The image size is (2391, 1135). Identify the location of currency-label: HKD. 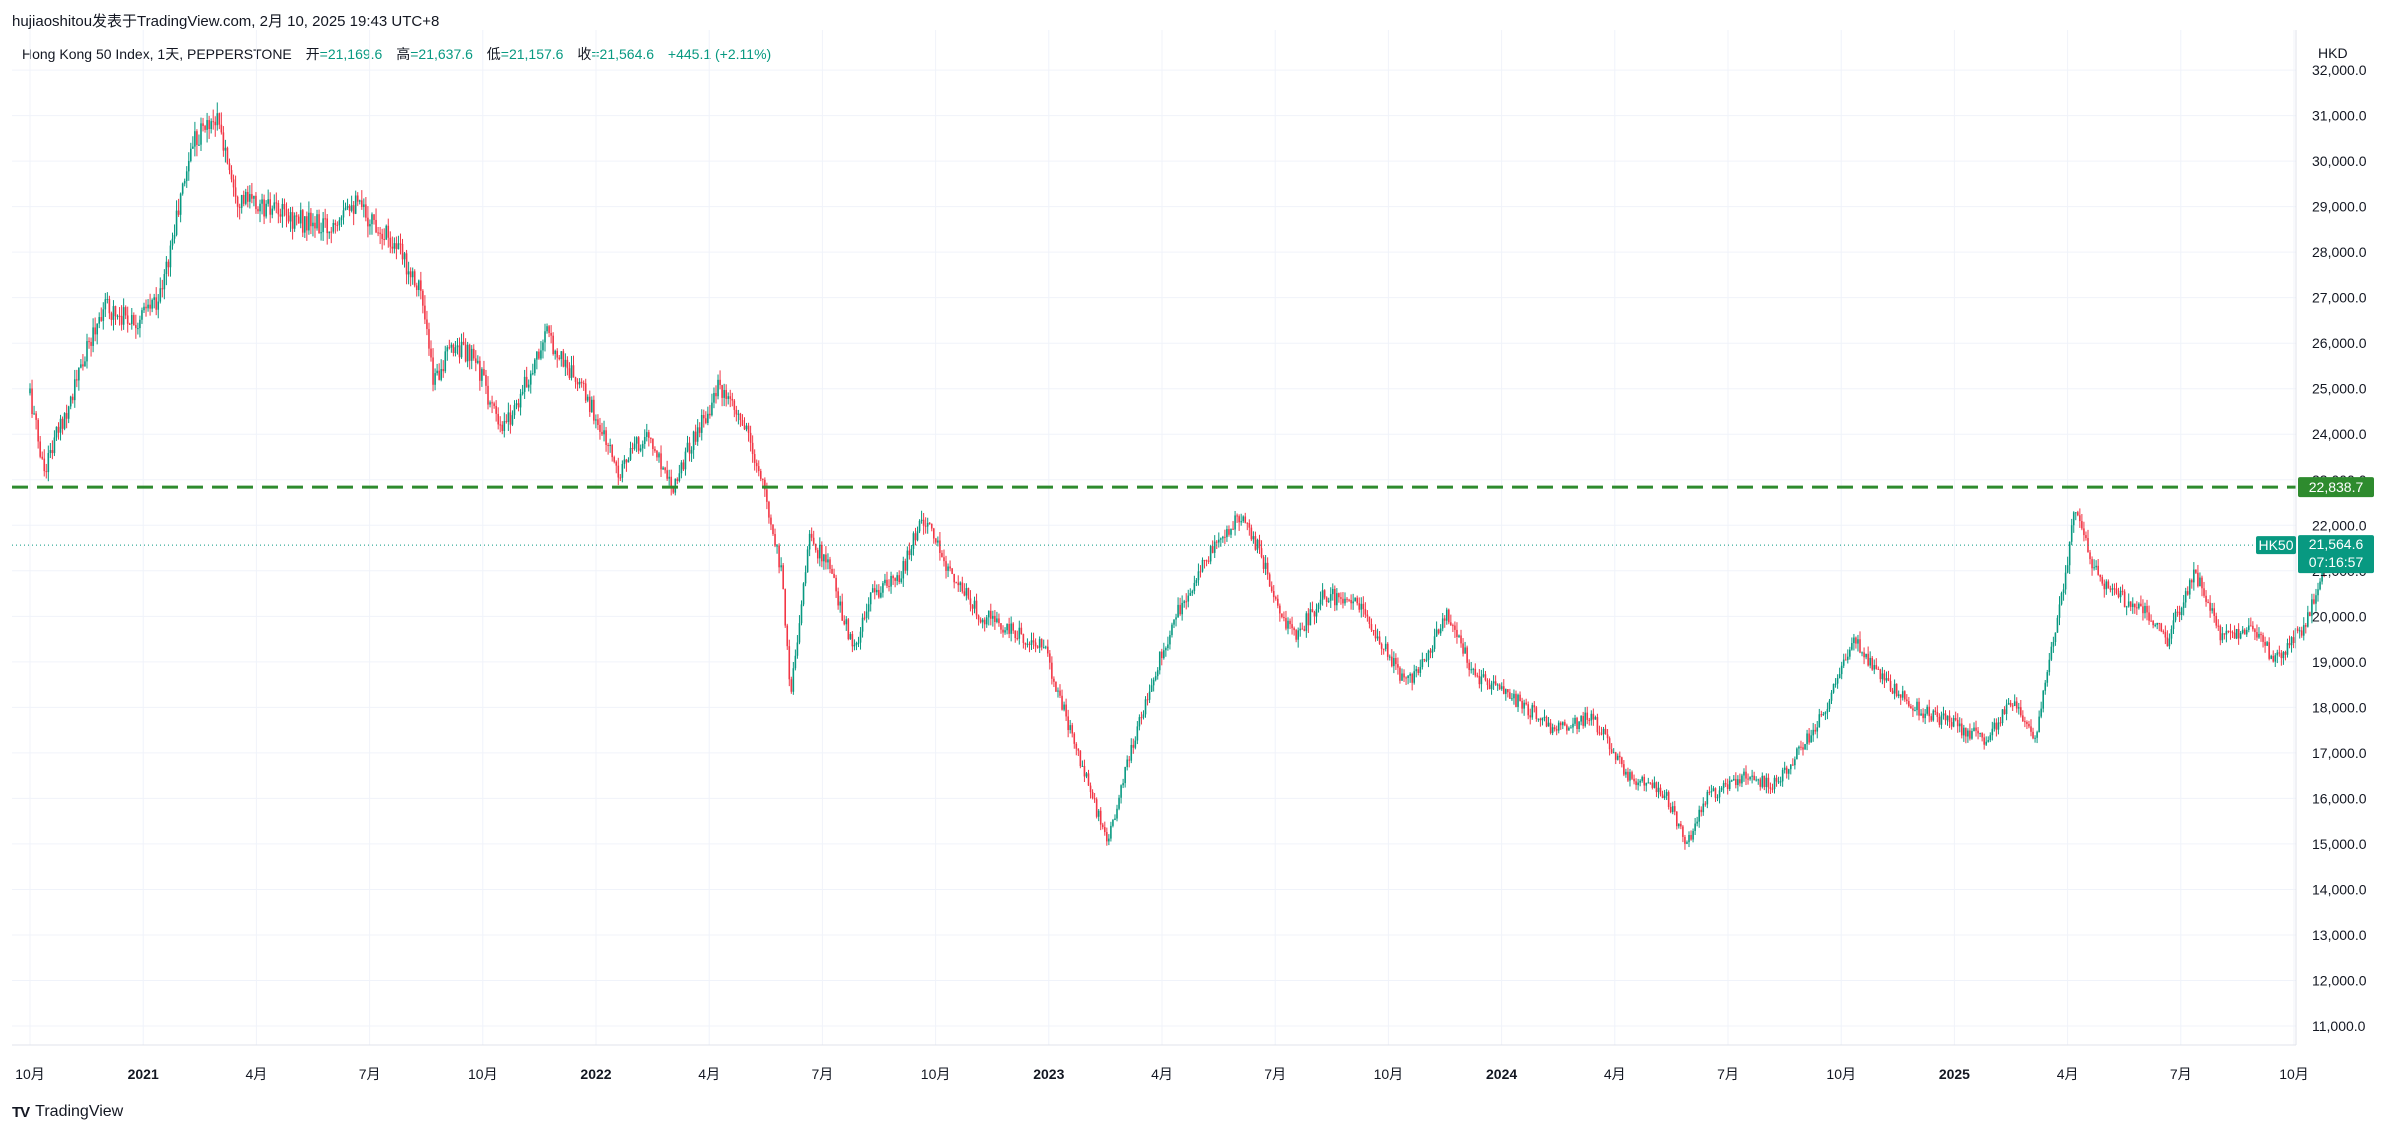
(2333, 53).